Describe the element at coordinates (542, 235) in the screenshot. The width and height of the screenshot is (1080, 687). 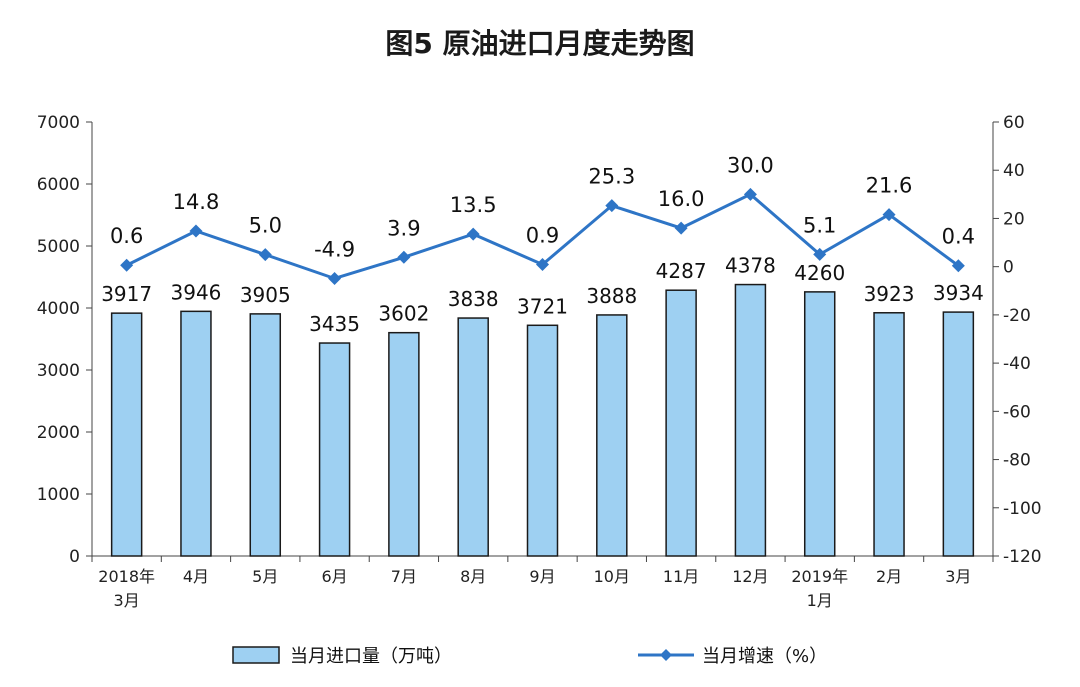
I see `line-data-label: 0.9` at that location.